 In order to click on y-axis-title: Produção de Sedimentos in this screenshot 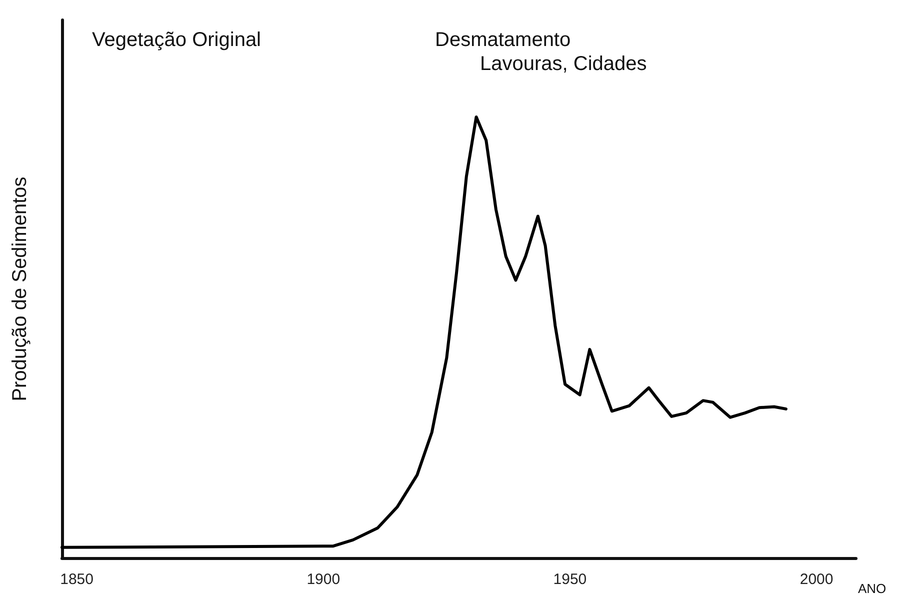, I will do `click(20, 289)`.